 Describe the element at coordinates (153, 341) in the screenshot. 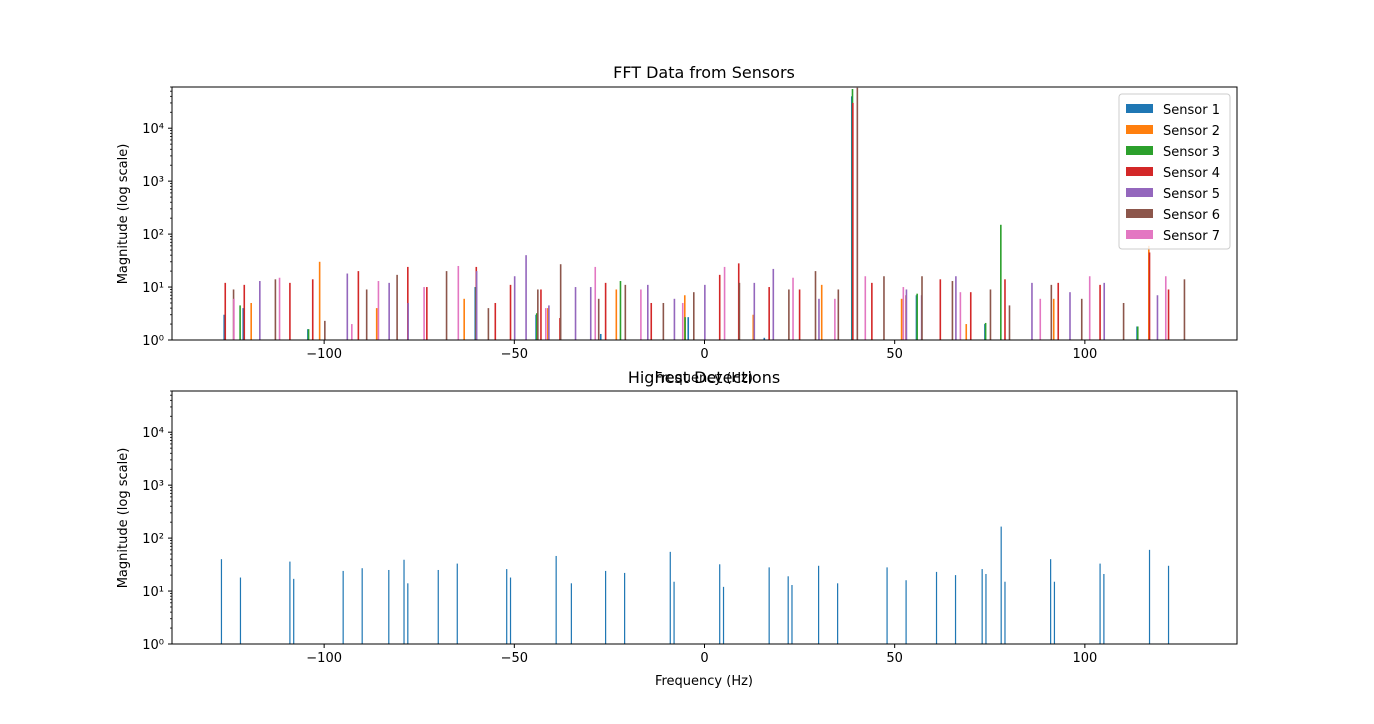

I see `y-tick-label: 10⁰` at that location.